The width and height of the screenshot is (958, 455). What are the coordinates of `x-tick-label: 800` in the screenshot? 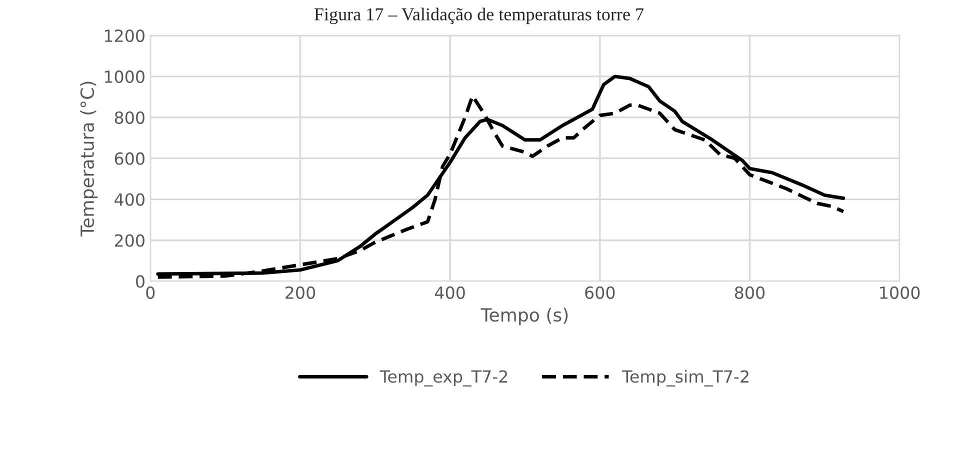 It's located at (749, 292).